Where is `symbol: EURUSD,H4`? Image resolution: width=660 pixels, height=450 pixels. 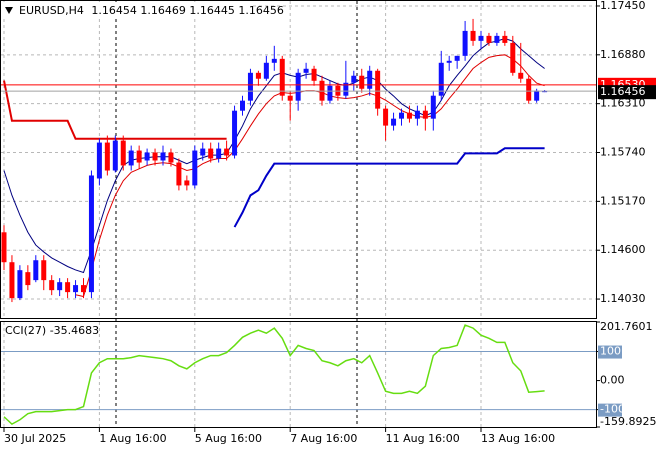 symbol: EURUSD,H4 is located at coordinates (51, 10).